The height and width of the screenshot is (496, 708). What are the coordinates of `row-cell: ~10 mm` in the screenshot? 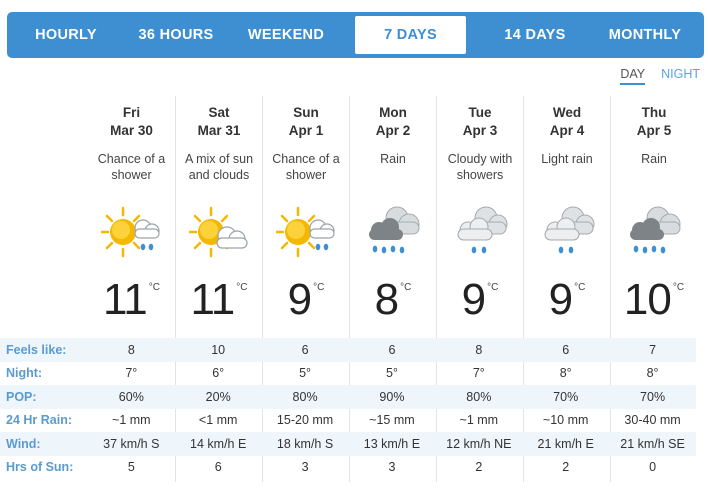 It's located at (565, 420).